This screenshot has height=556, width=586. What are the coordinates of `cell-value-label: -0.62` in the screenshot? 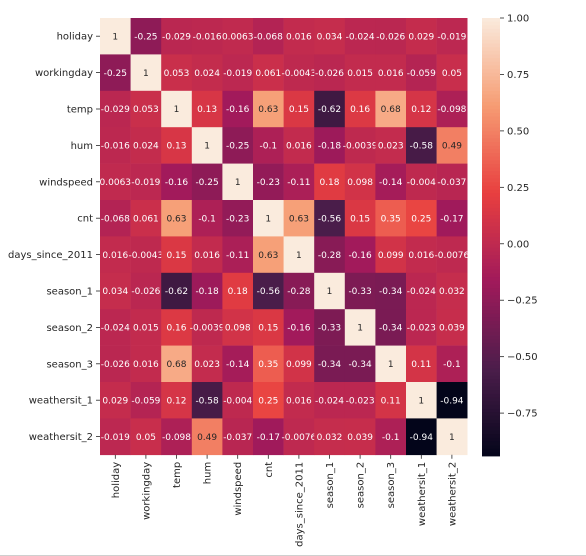 It's located at (176, 292).